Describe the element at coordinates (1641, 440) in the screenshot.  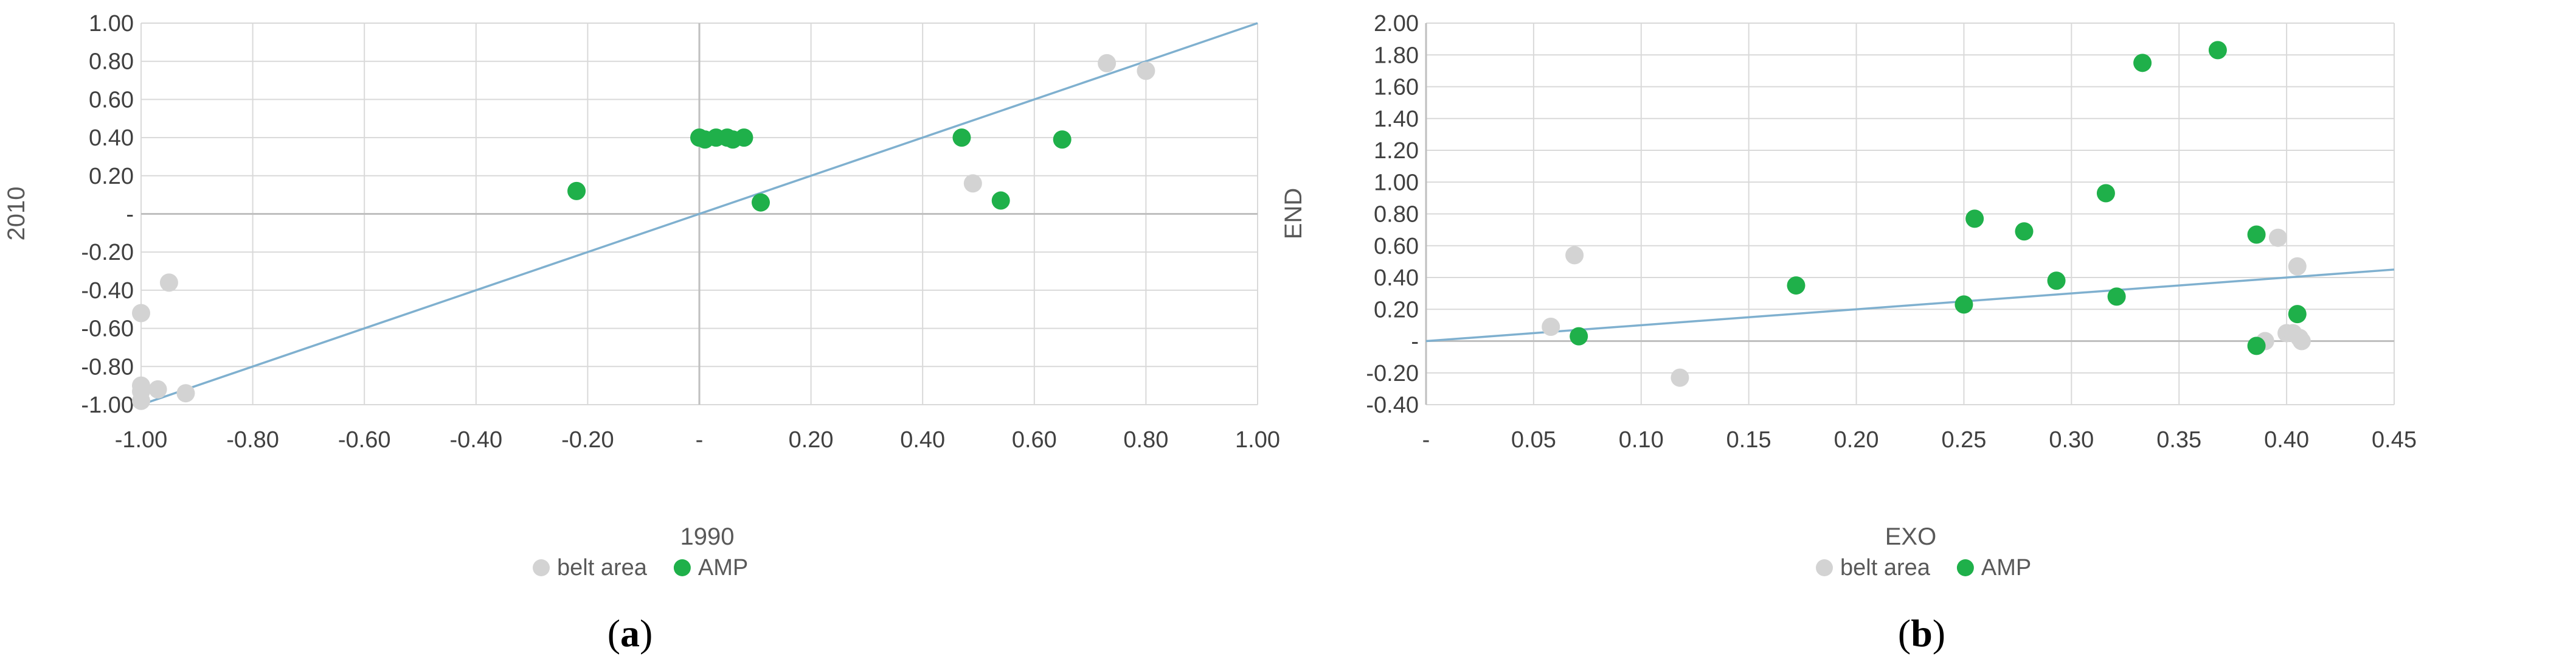
I see `chart-b-x-tick-label: 0.10` at that location.